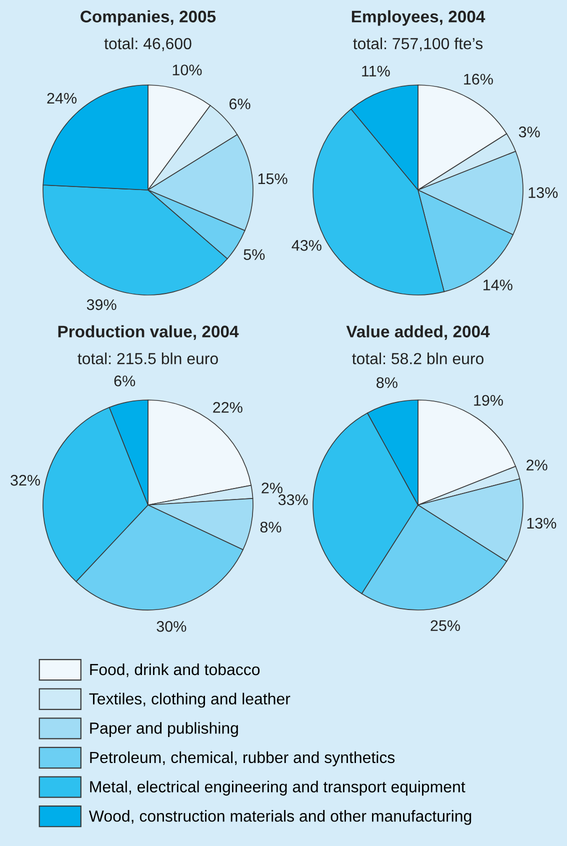 This screenshot has height=846, width=567. What do you see at coordinates (273, 178) in the screenshot?
I see `data-label: 15%` at bounding box center [273, 178].